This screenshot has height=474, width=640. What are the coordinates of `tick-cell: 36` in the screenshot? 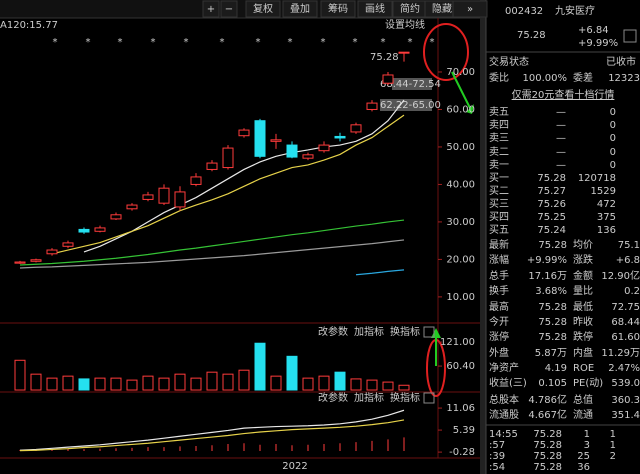 It's located at (583, 467).